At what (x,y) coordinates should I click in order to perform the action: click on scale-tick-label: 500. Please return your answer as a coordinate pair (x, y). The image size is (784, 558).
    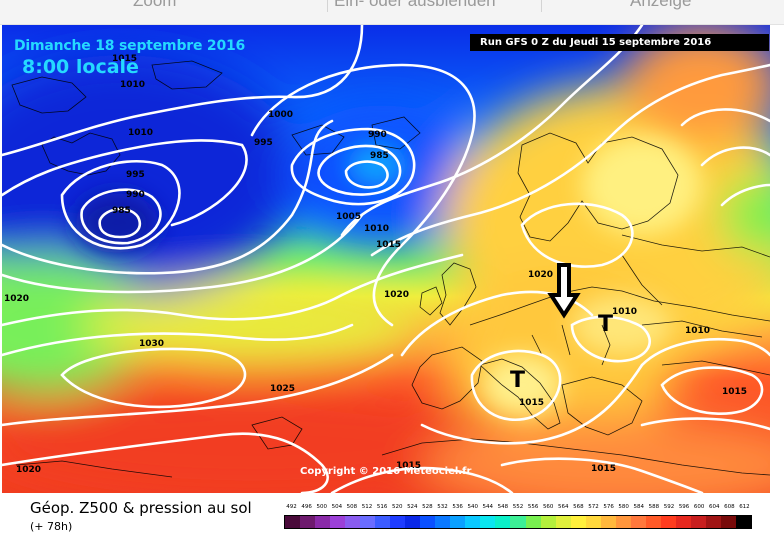
    Looking at the image, I should click on (321, 507).